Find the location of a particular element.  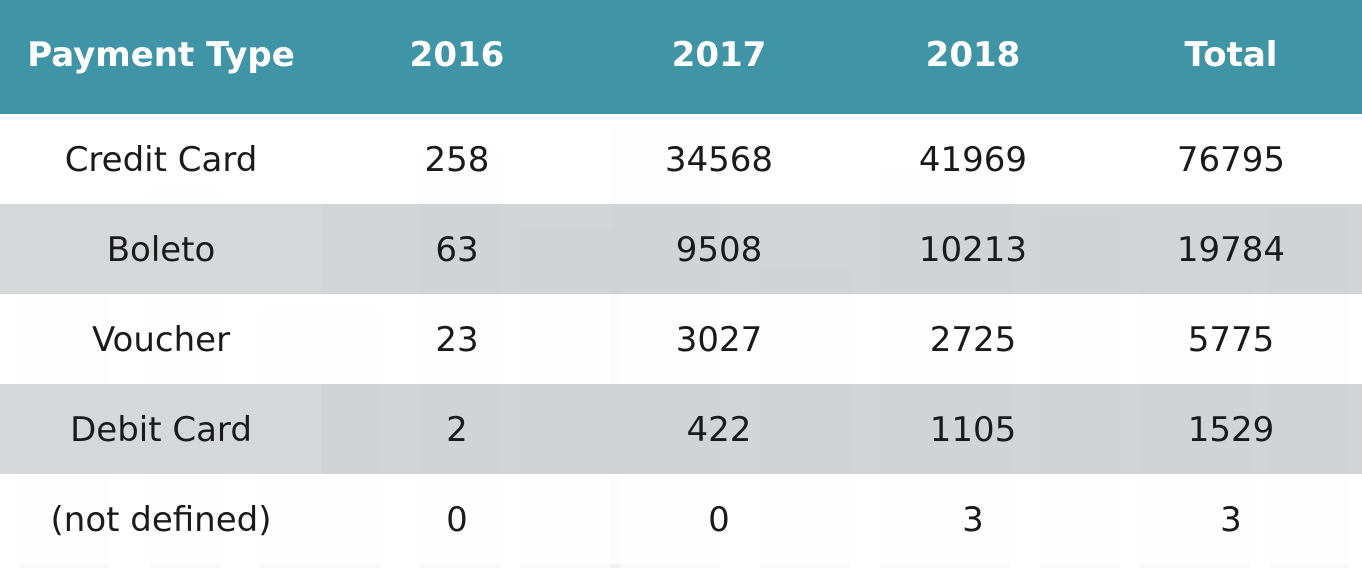

cell-payment-type: Voucher is located at coordinates (161, 339).